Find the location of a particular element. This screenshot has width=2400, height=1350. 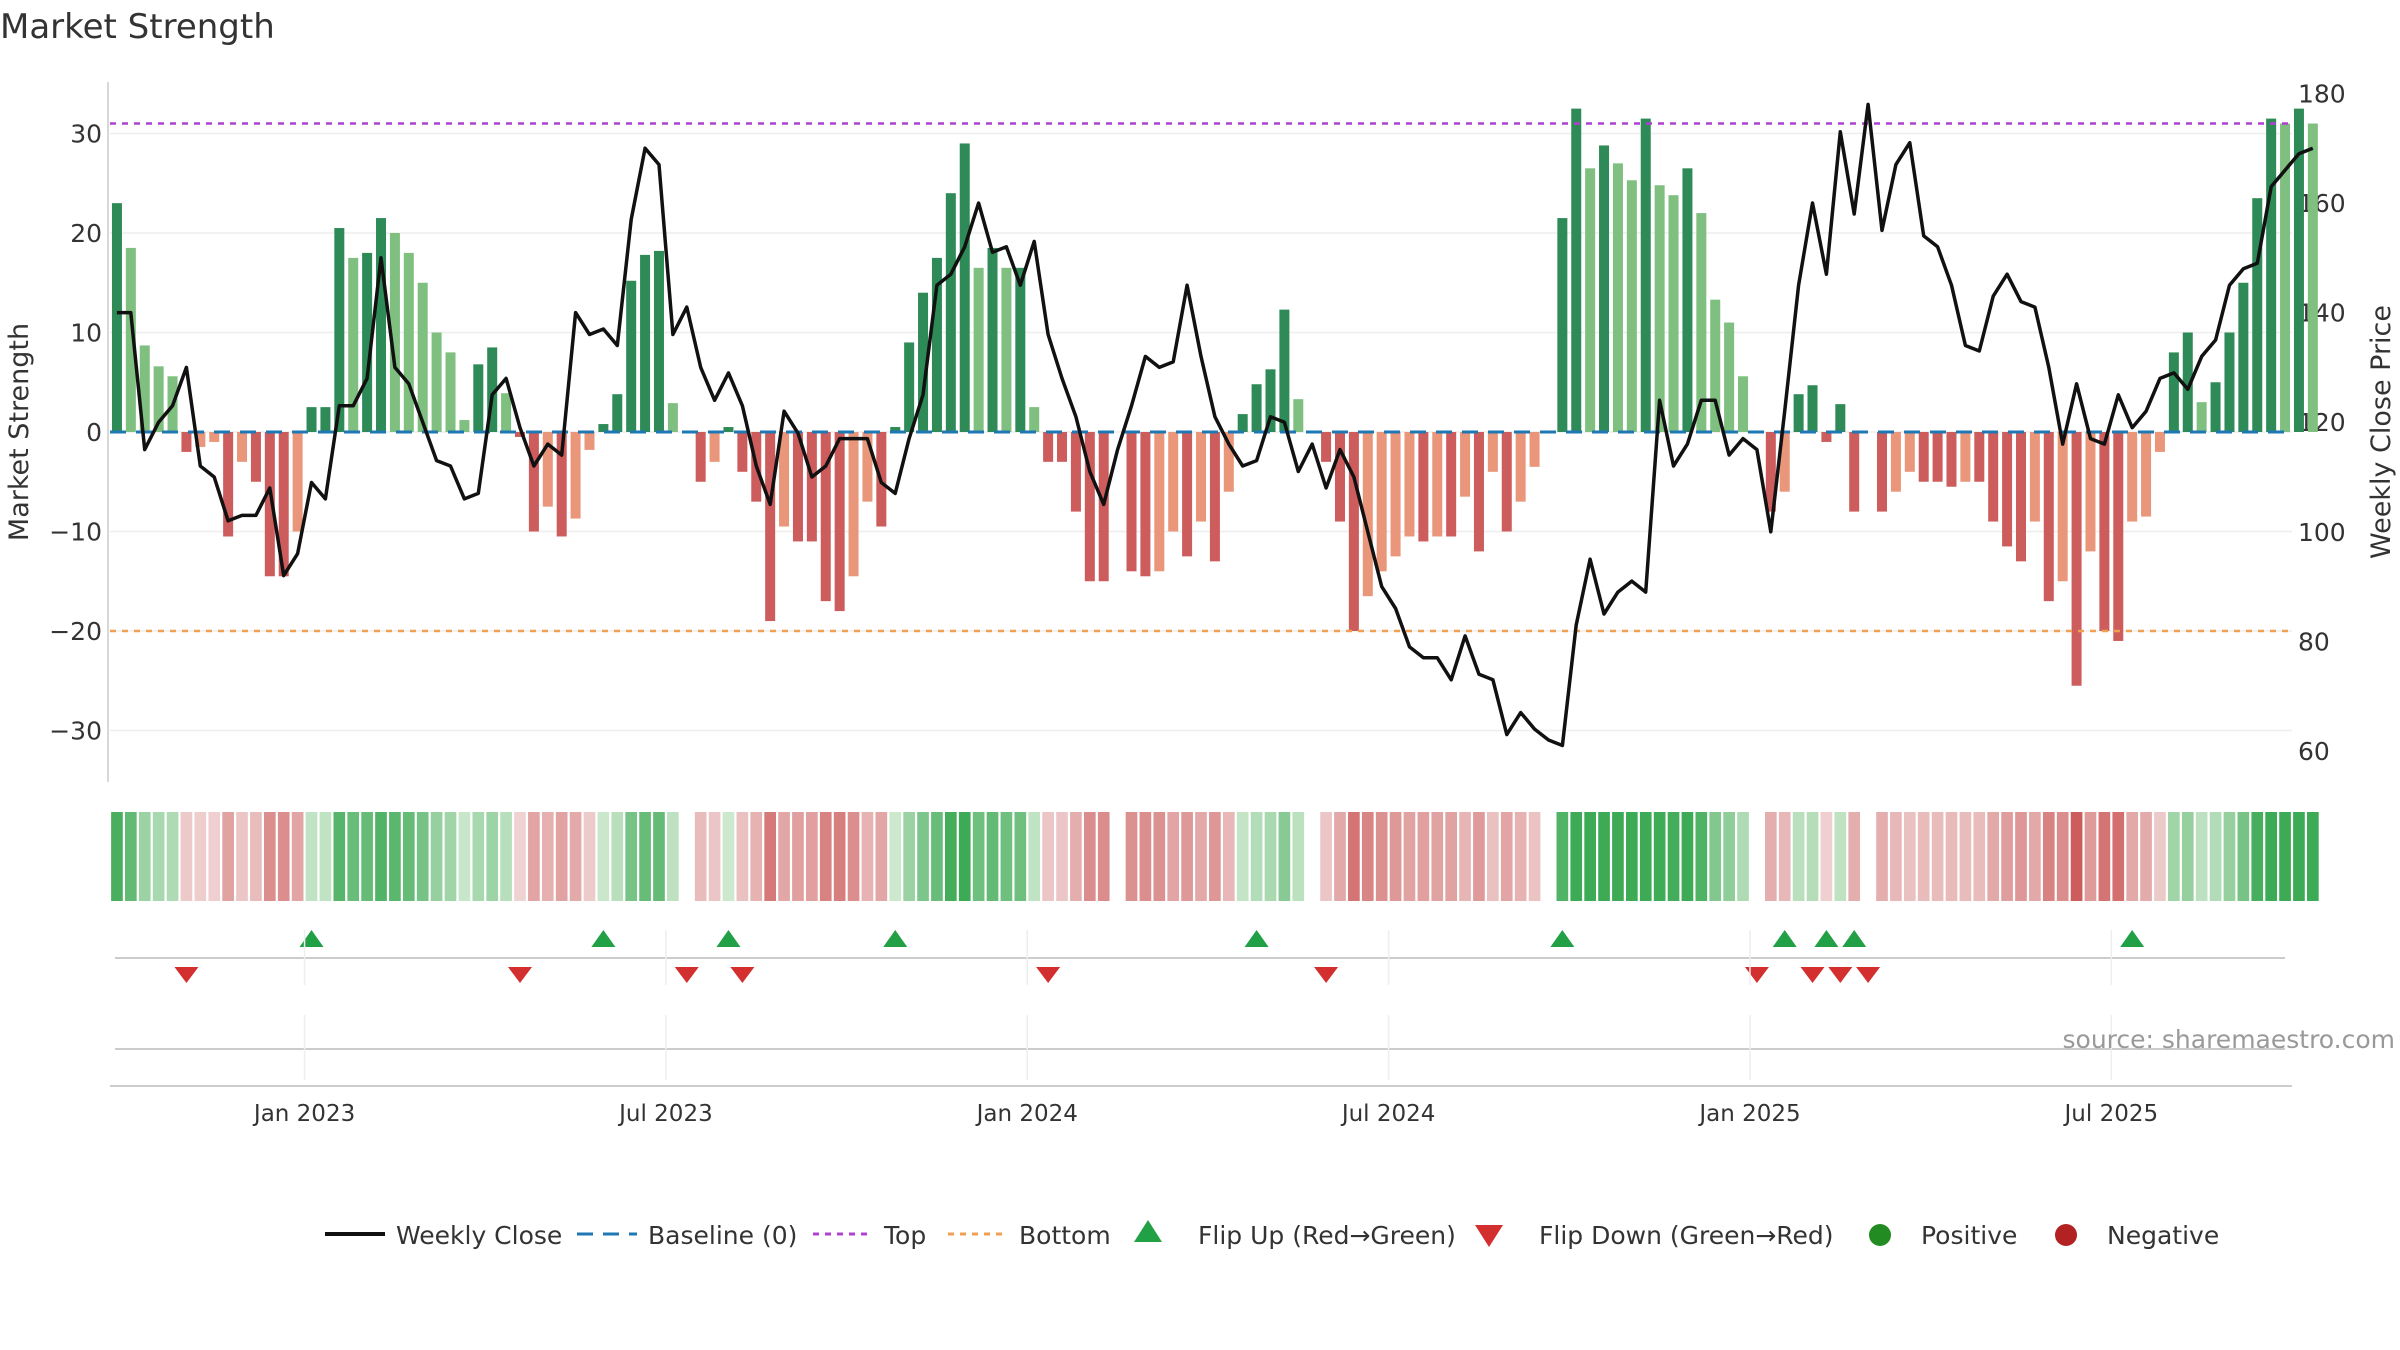

legend-label-flip-down: Flip Down (Green→Red) is located at coordinates (1686, 1235).